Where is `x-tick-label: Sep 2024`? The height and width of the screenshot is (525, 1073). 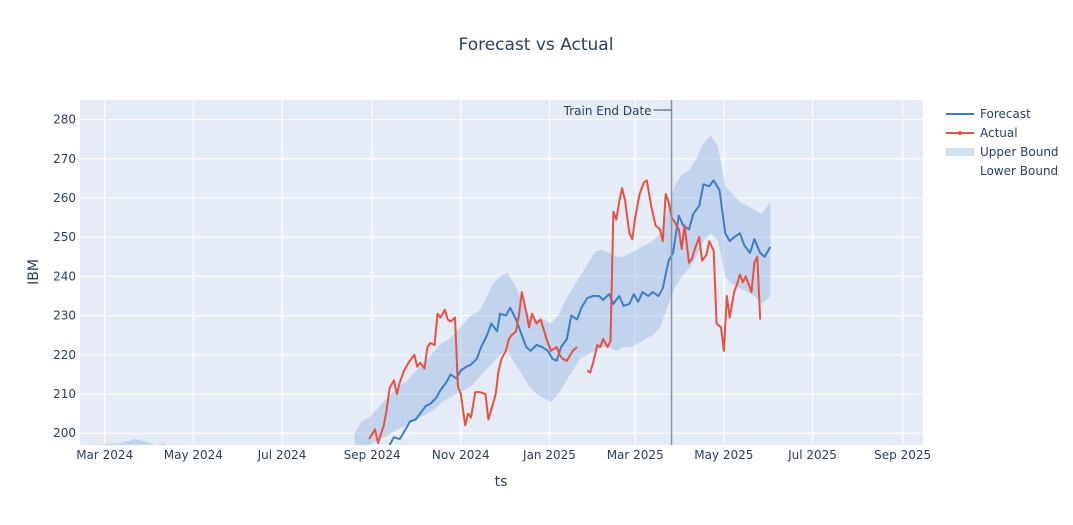
x-tick-label: Sep 2024 is located at coordinates (372, 455).